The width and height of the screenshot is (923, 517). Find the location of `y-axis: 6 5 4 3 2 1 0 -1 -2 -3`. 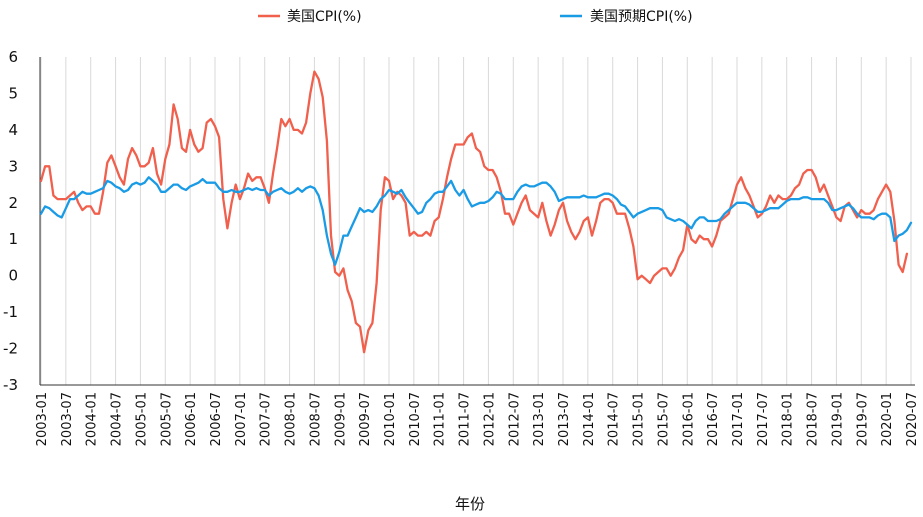

y-axis: 6 5 4 3 2 1 0 -1 -2 -3 is located at coordinates (22, 221).